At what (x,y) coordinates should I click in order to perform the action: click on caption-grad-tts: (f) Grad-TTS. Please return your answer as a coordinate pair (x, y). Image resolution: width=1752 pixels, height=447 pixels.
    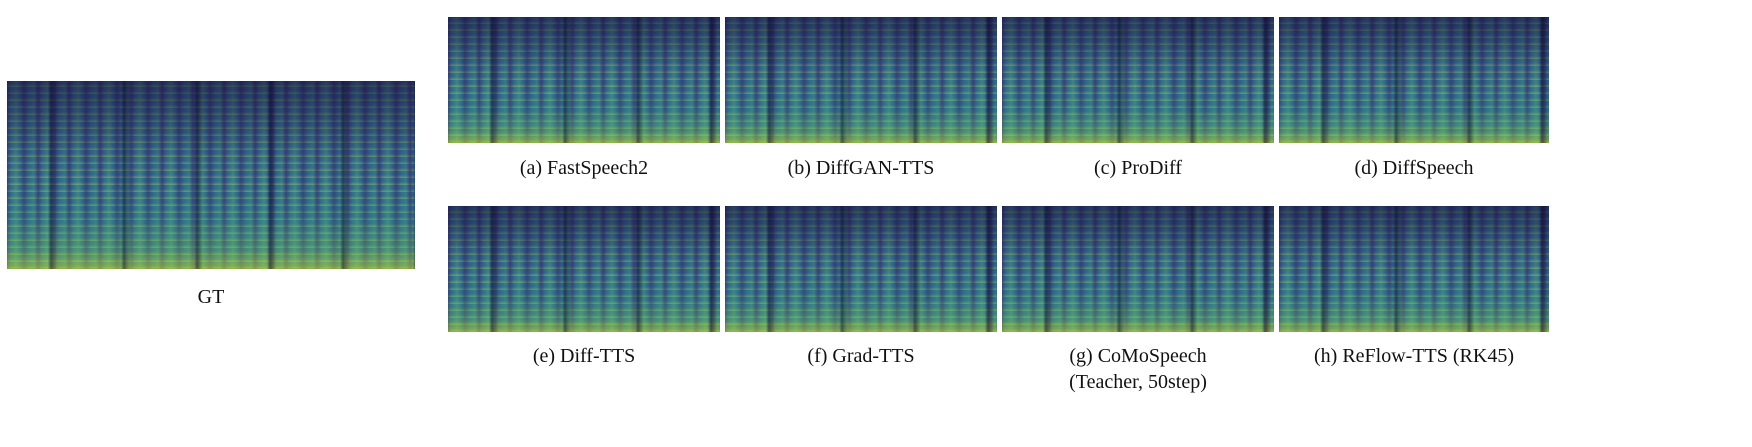
    Looking at the image, I should click on (861, 356).